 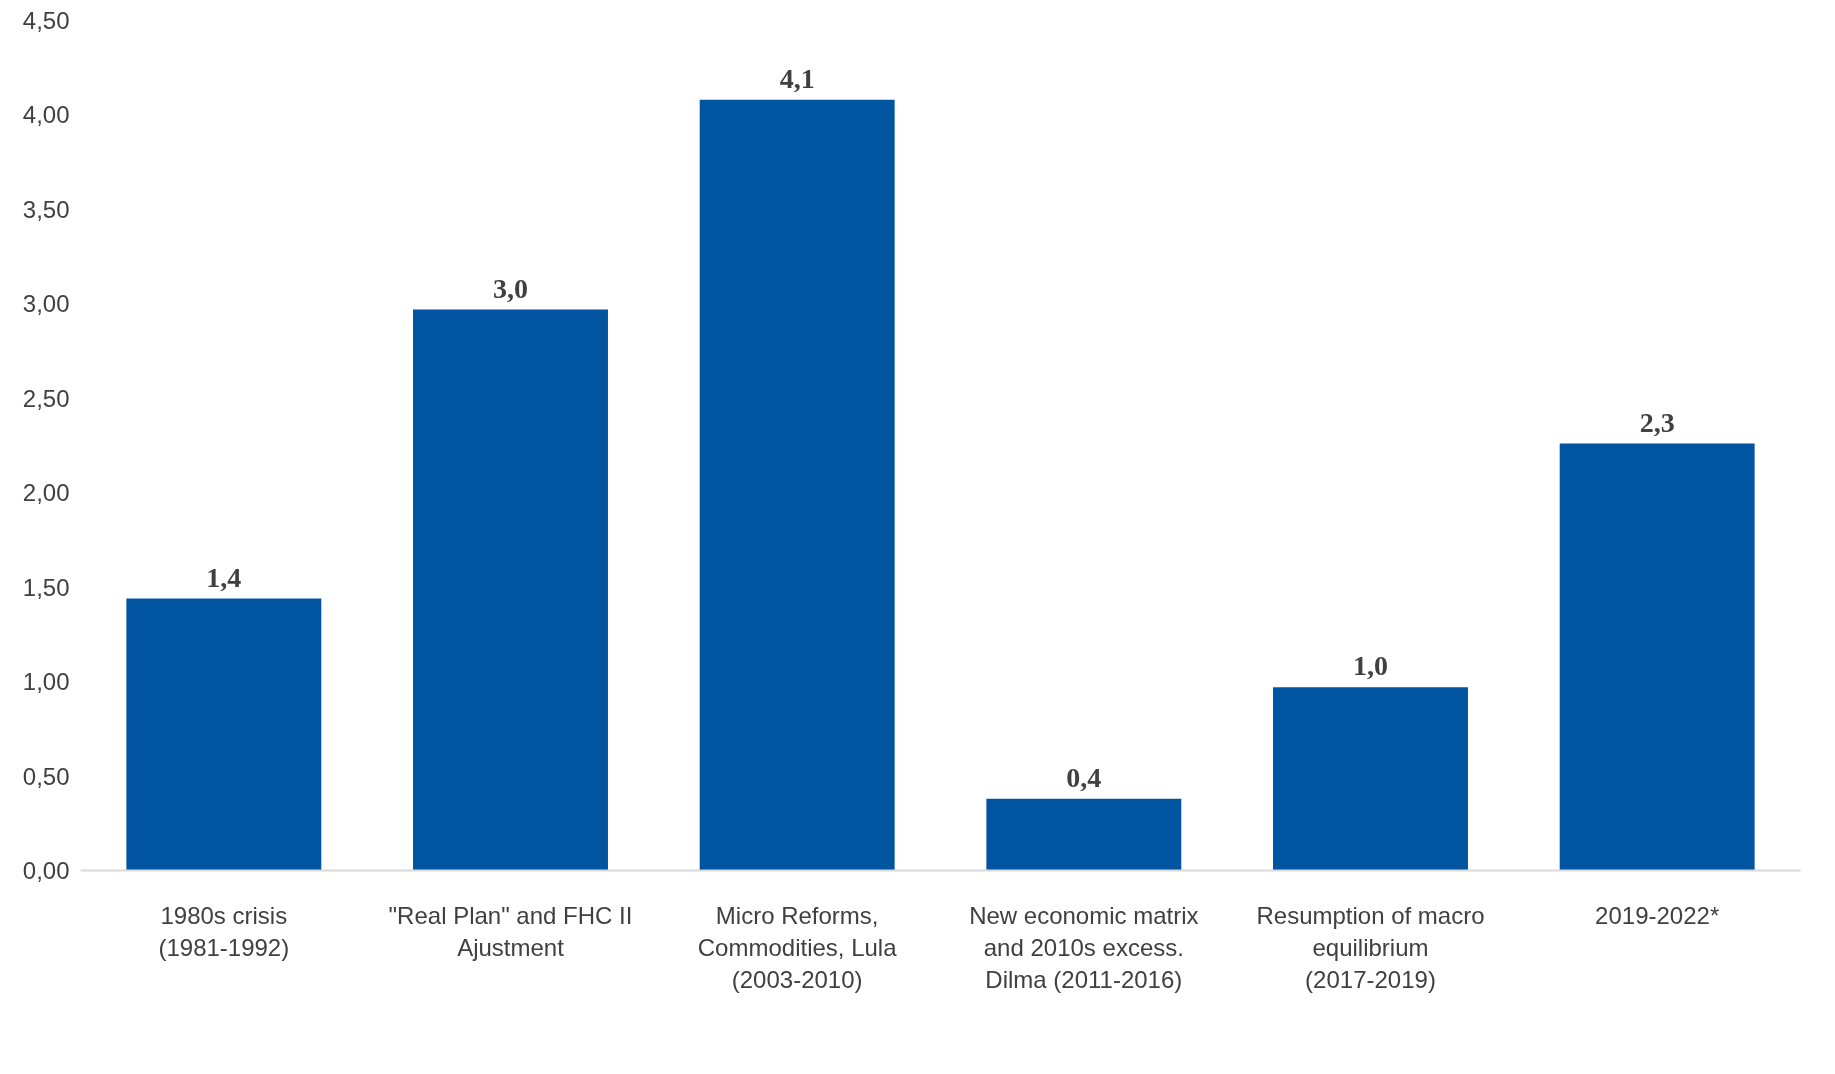 I want to click on x-tick-label: "Real Plan" and FHC II Ajustment, so click(x=510, y=931).